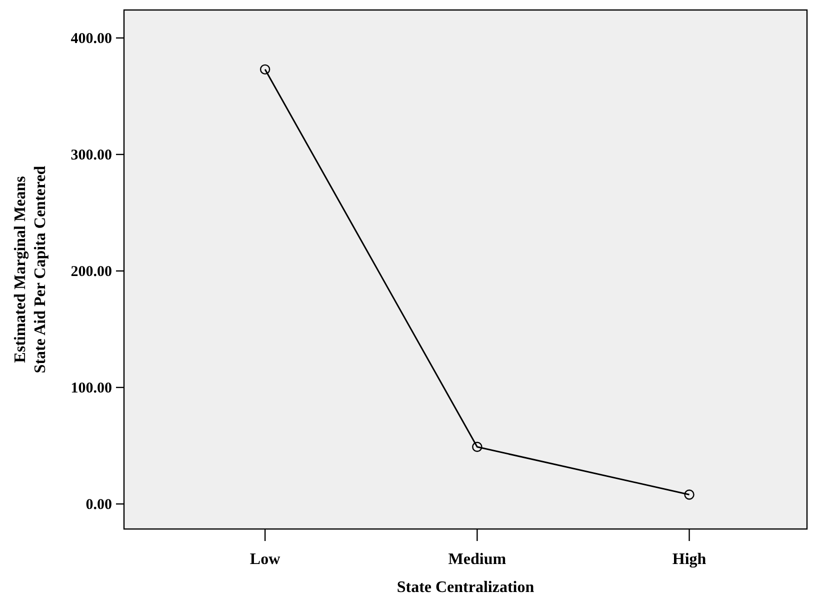  I want to click on y-tick-label: 200.00, so click(91, 272).